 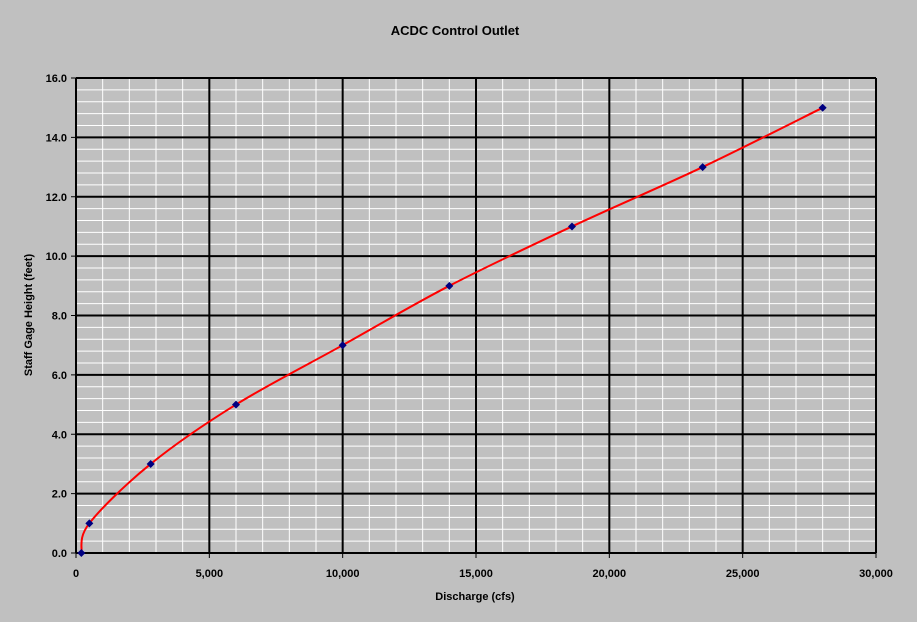 What do you see at coordinates (476, 574) in the screenshot?
I see `x-tick-label: 15,000` at bounding box center [476, 574].